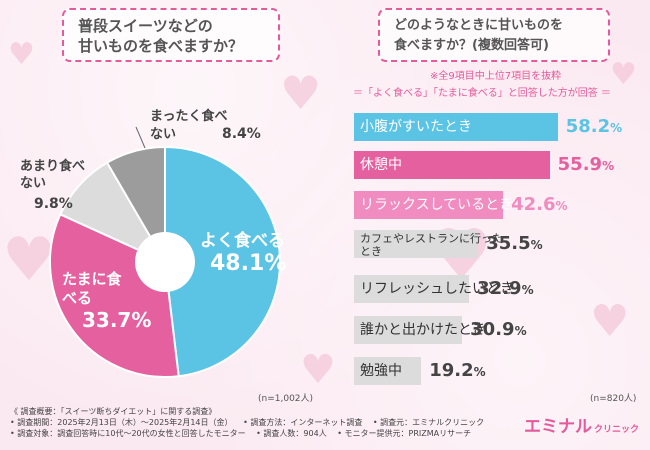 Image resolution: width=650 pixels, height=450 pixels. What do you see at coordinates (248, 263) in the screenshot?
I see `pie-value-often: 48.1%` at bounding box center [248, 263].